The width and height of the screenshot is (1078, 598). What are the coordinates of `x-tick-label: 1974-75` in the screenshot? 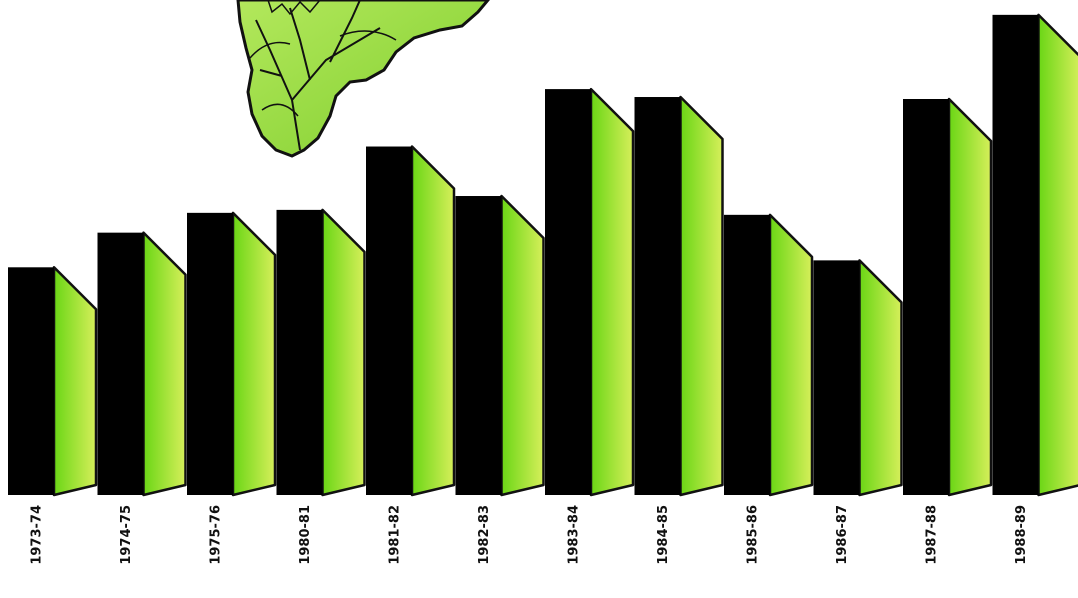 It's located at (126, 535).